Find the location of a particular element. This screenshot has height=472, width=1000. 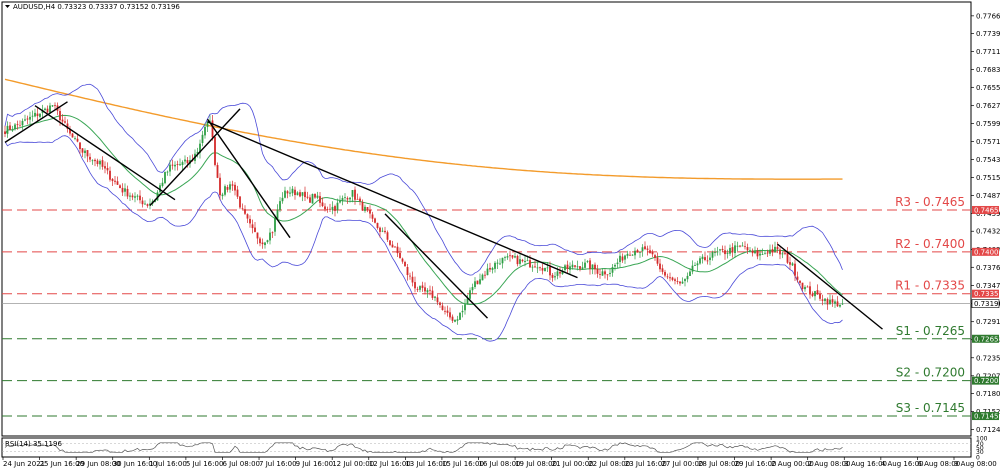

rsi-tick-label: 70 is located at coordinates (980, 444).